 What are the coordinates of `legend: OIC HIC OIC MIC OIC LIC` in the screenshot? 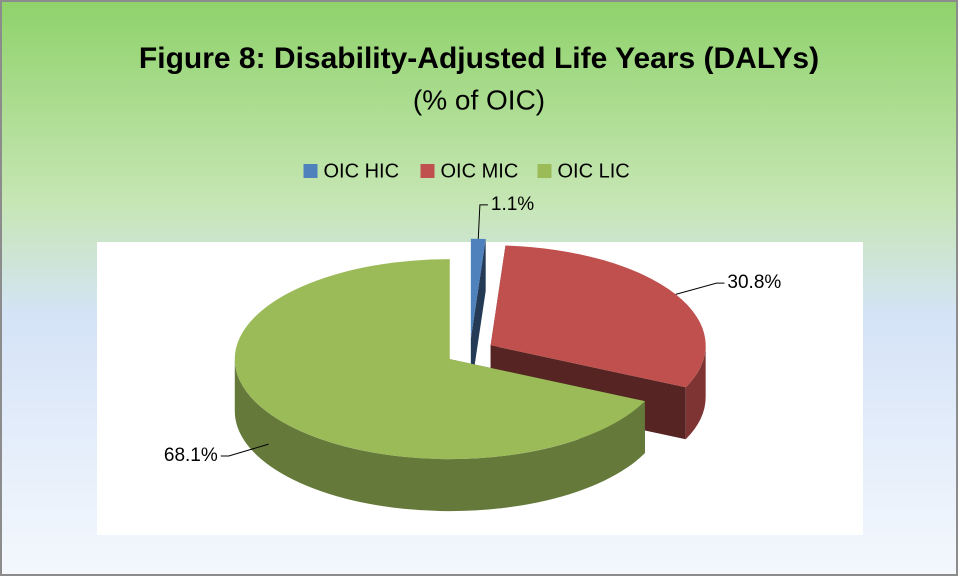 It's located at (466, 171).